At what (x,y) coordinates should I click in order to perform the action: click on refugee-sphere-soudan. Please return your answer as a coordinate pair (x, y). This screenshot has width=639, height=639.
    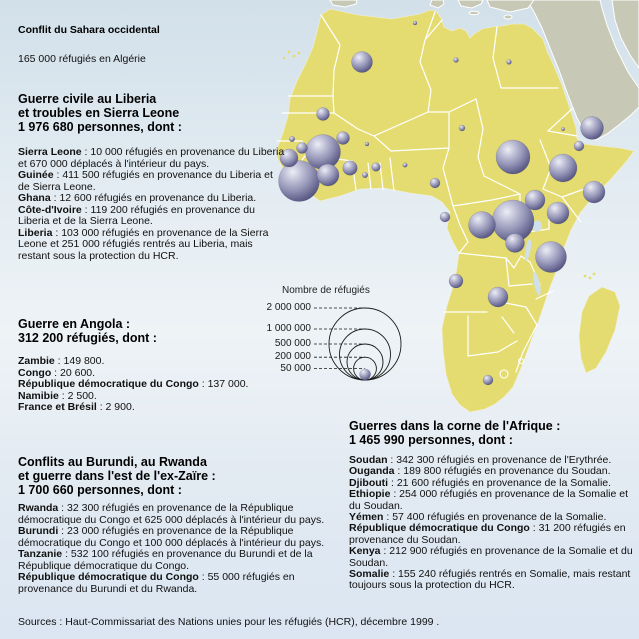
    Looking at the image, I should click on (513, 157).